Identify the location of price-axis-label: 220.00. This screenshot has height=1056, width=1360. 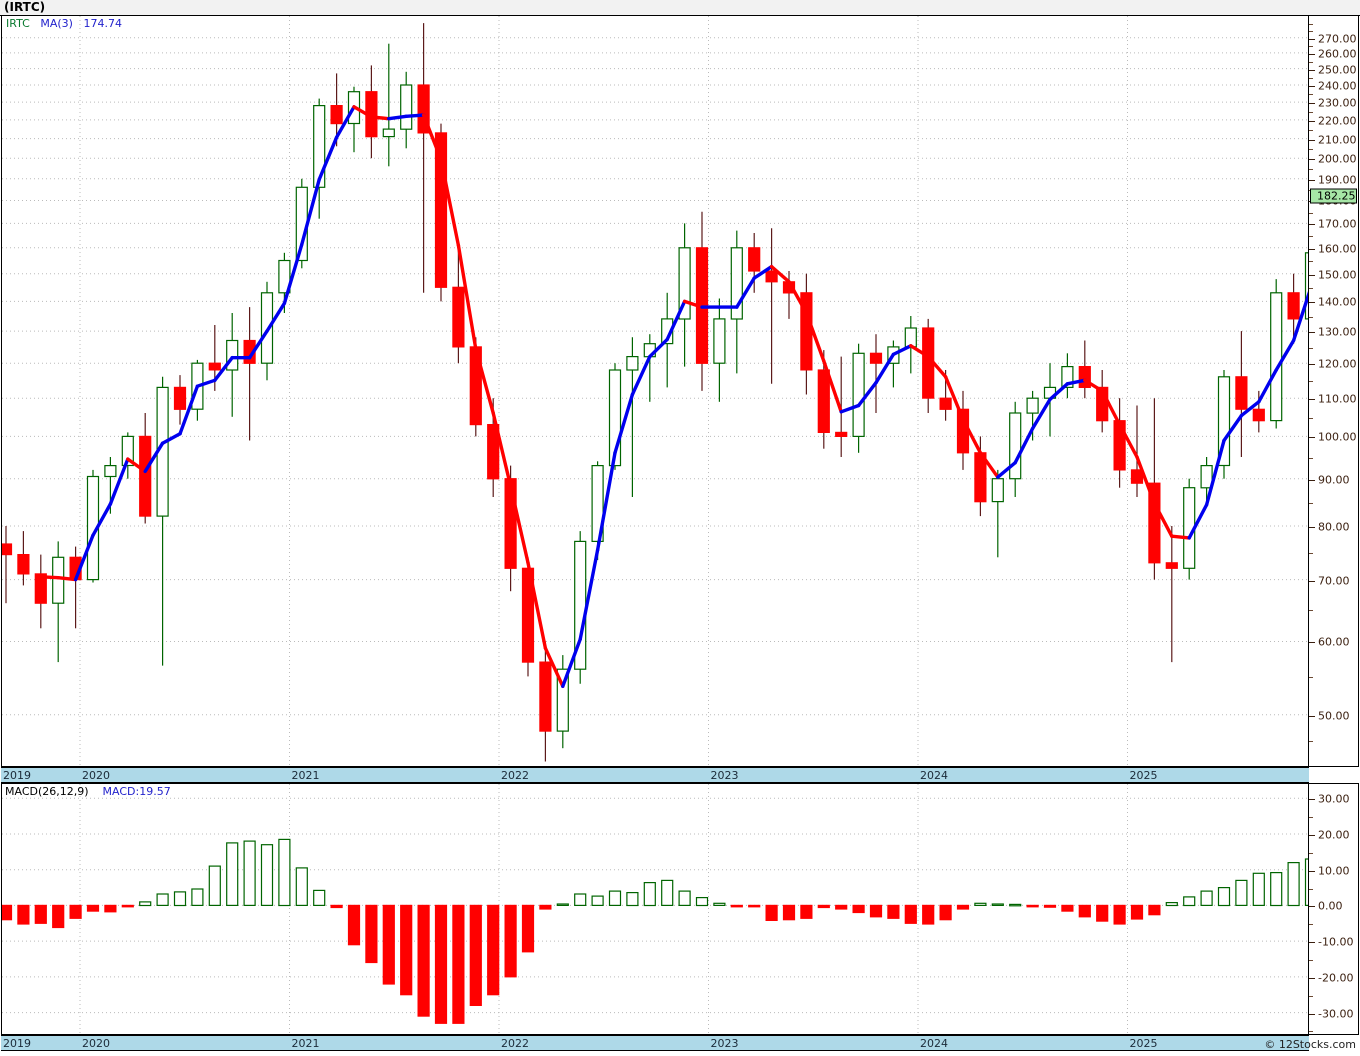
(1337, 121).